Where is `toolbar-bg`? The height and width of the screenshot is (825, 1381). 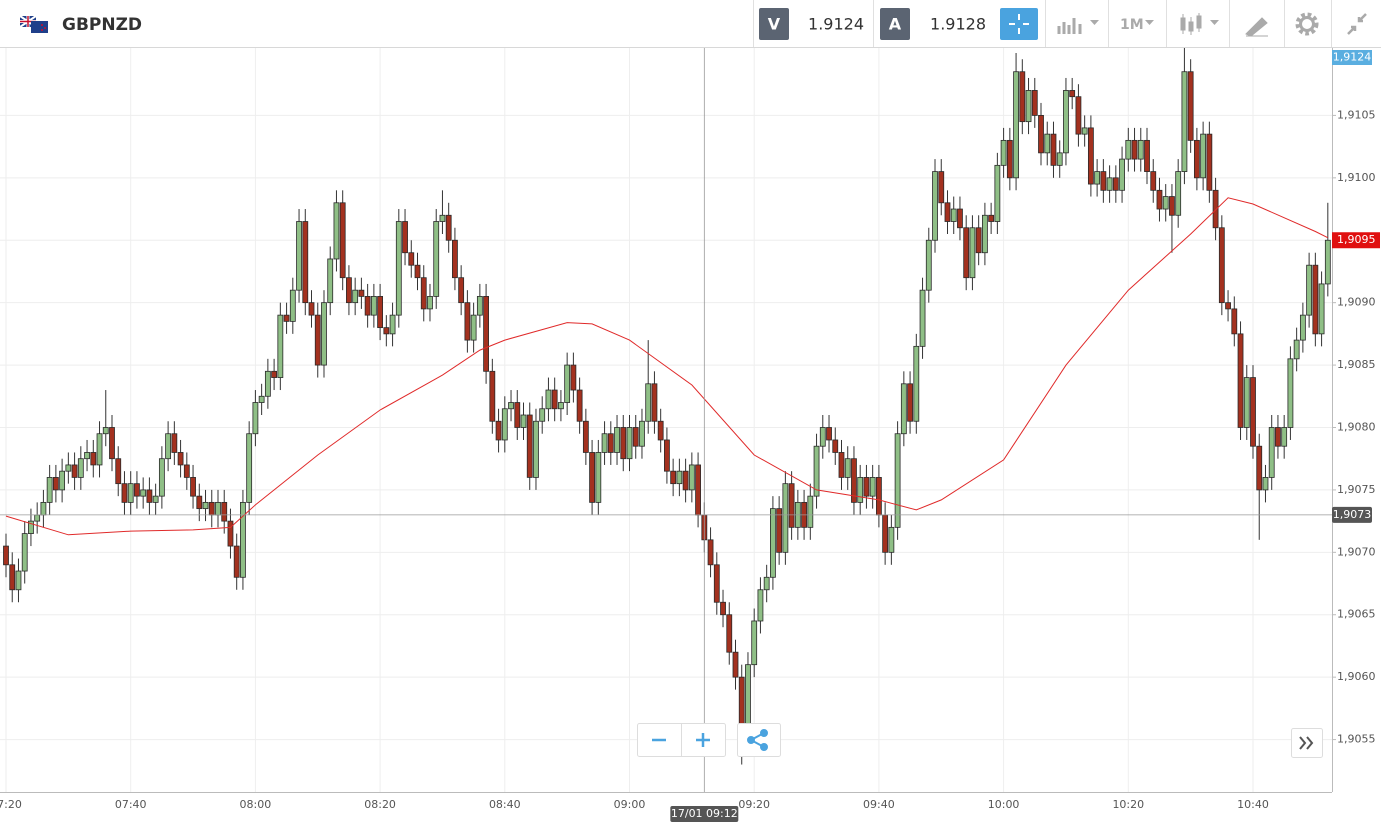
toolbar-bg is located at coordinates (690, 24).